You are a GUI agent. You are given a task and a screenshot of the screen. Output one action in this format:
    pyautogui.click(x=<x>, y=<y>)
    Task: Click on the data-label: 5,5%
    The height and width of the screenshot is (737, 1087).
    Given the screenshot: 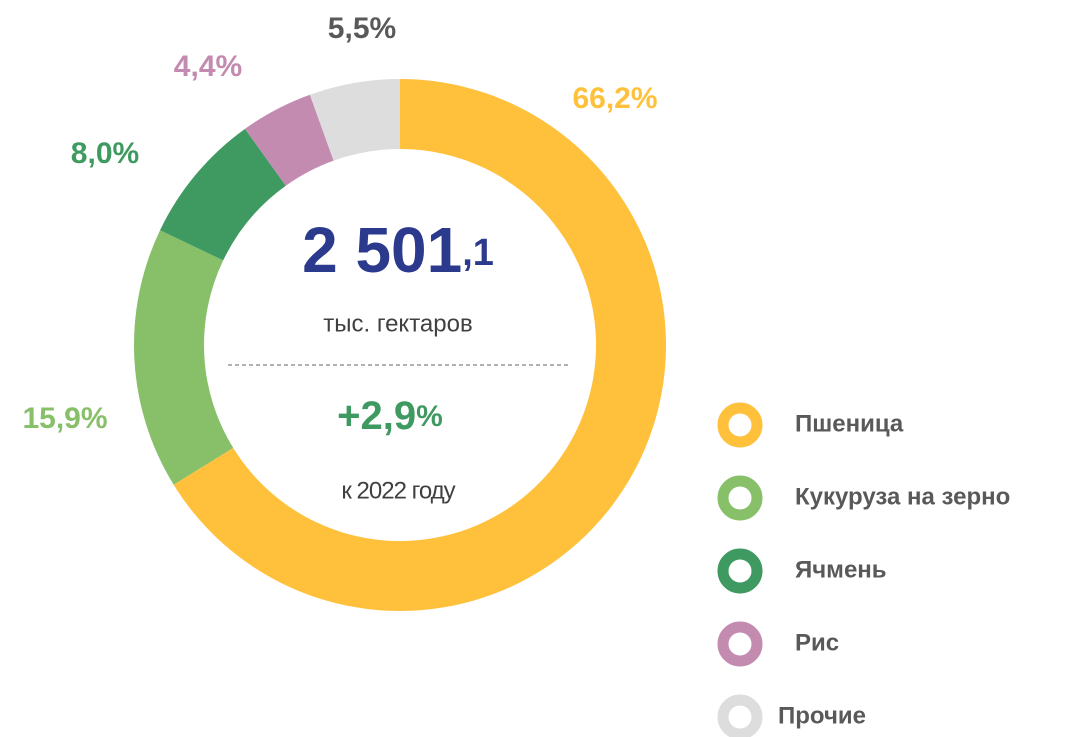 What is the action you would take?
    pyautogui.click(x=362, y=28)
    